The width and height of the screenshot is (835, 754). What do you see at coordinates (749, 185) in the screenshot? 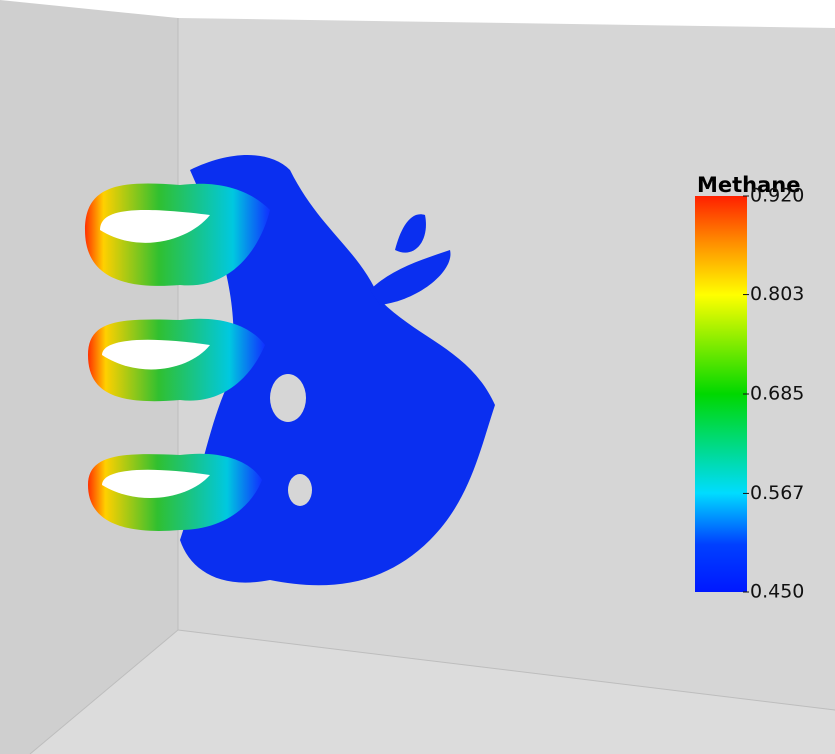
I see `colorbar-title: Methane` at bounding box center [749, 185].